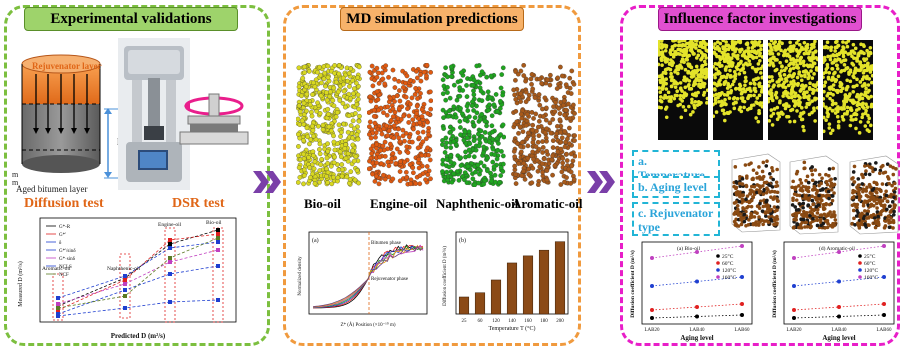 Image resolution: width=903 pixels, height=351 pixels. Describe the element at coordinates (653, 330) in the screenshot. I see `x-tick-label: LAB20` at that location.